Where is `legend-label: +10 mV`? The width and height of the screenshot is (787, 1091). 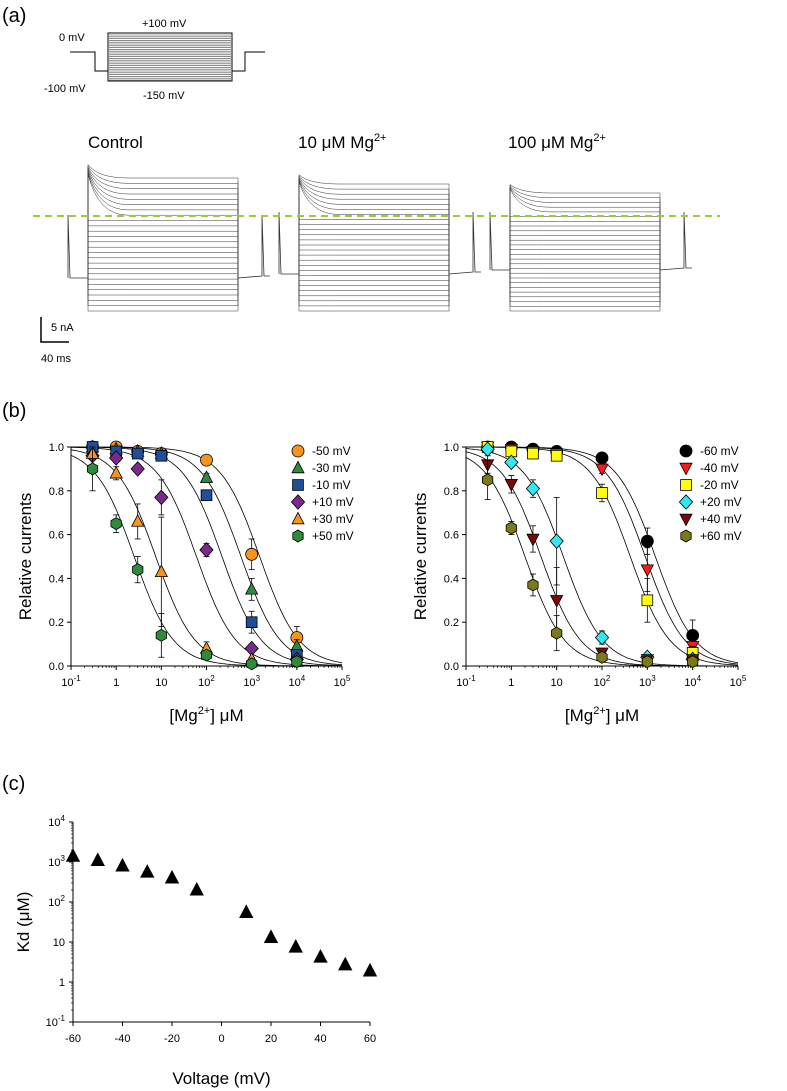 legend-label: +10 mV is located at coordinates (333, 502).